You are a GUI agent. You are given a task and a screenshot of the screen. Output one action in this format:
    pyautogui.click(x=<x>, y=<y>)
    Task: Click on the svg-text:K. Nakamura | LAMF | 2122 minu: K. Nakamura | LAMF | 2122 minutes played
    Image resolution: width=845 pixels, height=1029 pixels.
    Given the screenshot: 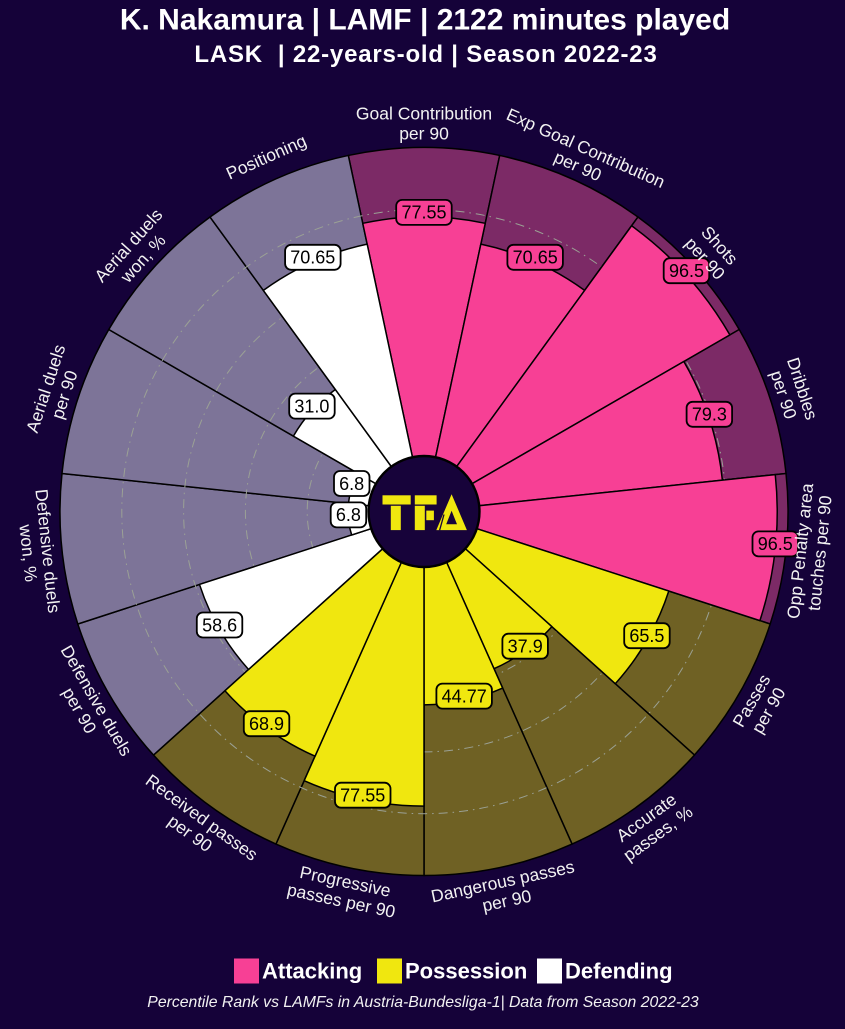 What is the action you would take?
    pyautogui.click(x=425, y=20)
    